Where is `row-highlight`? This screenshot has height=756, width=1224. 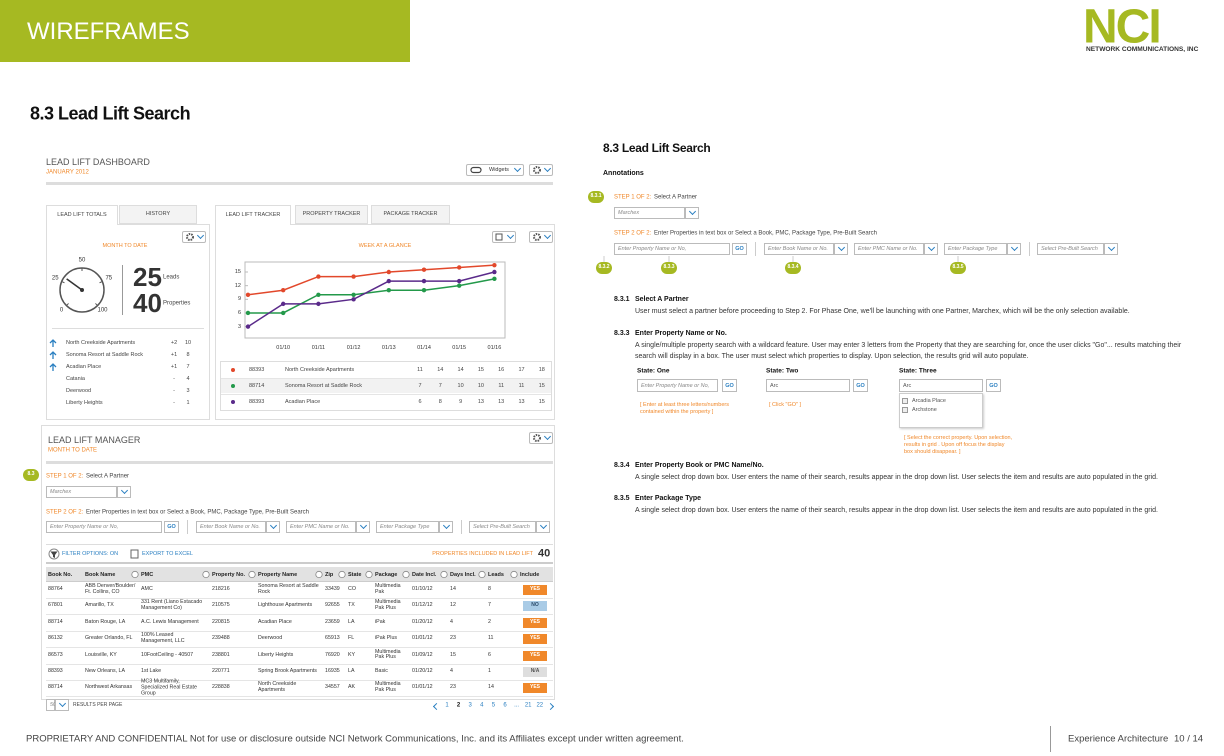
row-highlight is located at coordinates (386, 386).